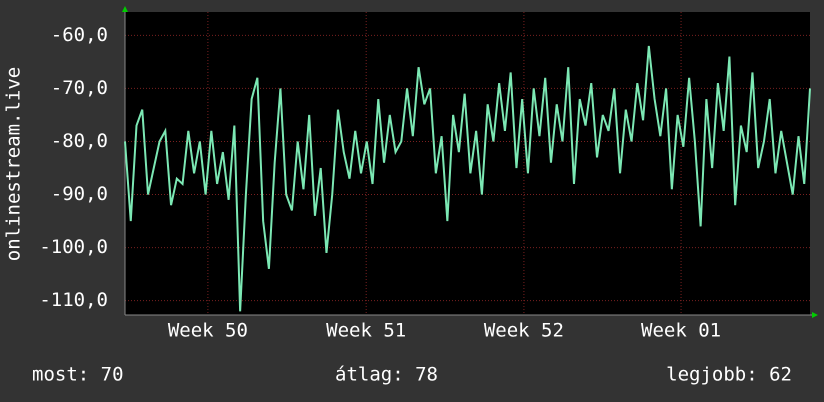  I want to click on x-tick-label: Week 50, so click(208, 331).